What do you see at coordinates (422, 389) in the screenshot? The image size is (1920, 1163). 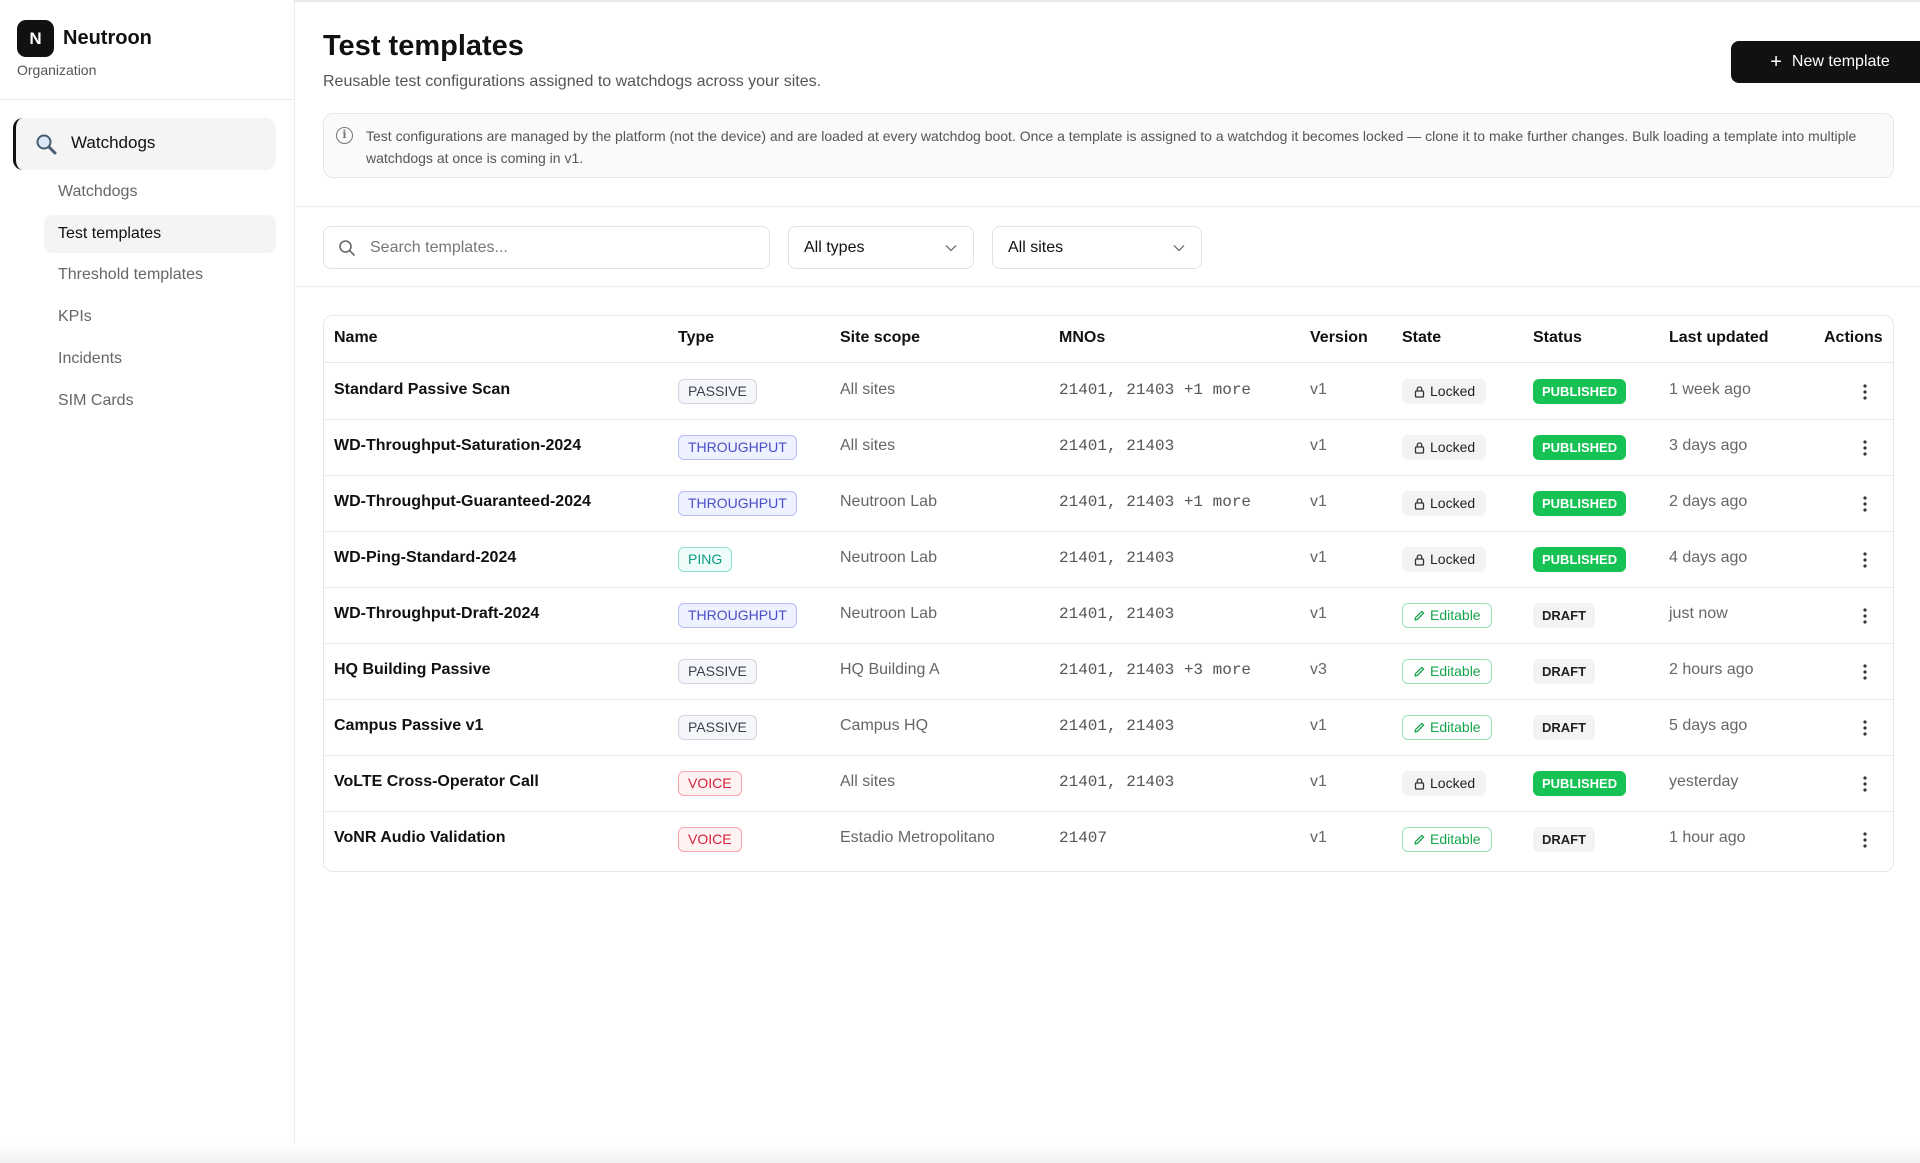 I see `template-name: Standard Passive Scan` at bounding box center [422, 389].